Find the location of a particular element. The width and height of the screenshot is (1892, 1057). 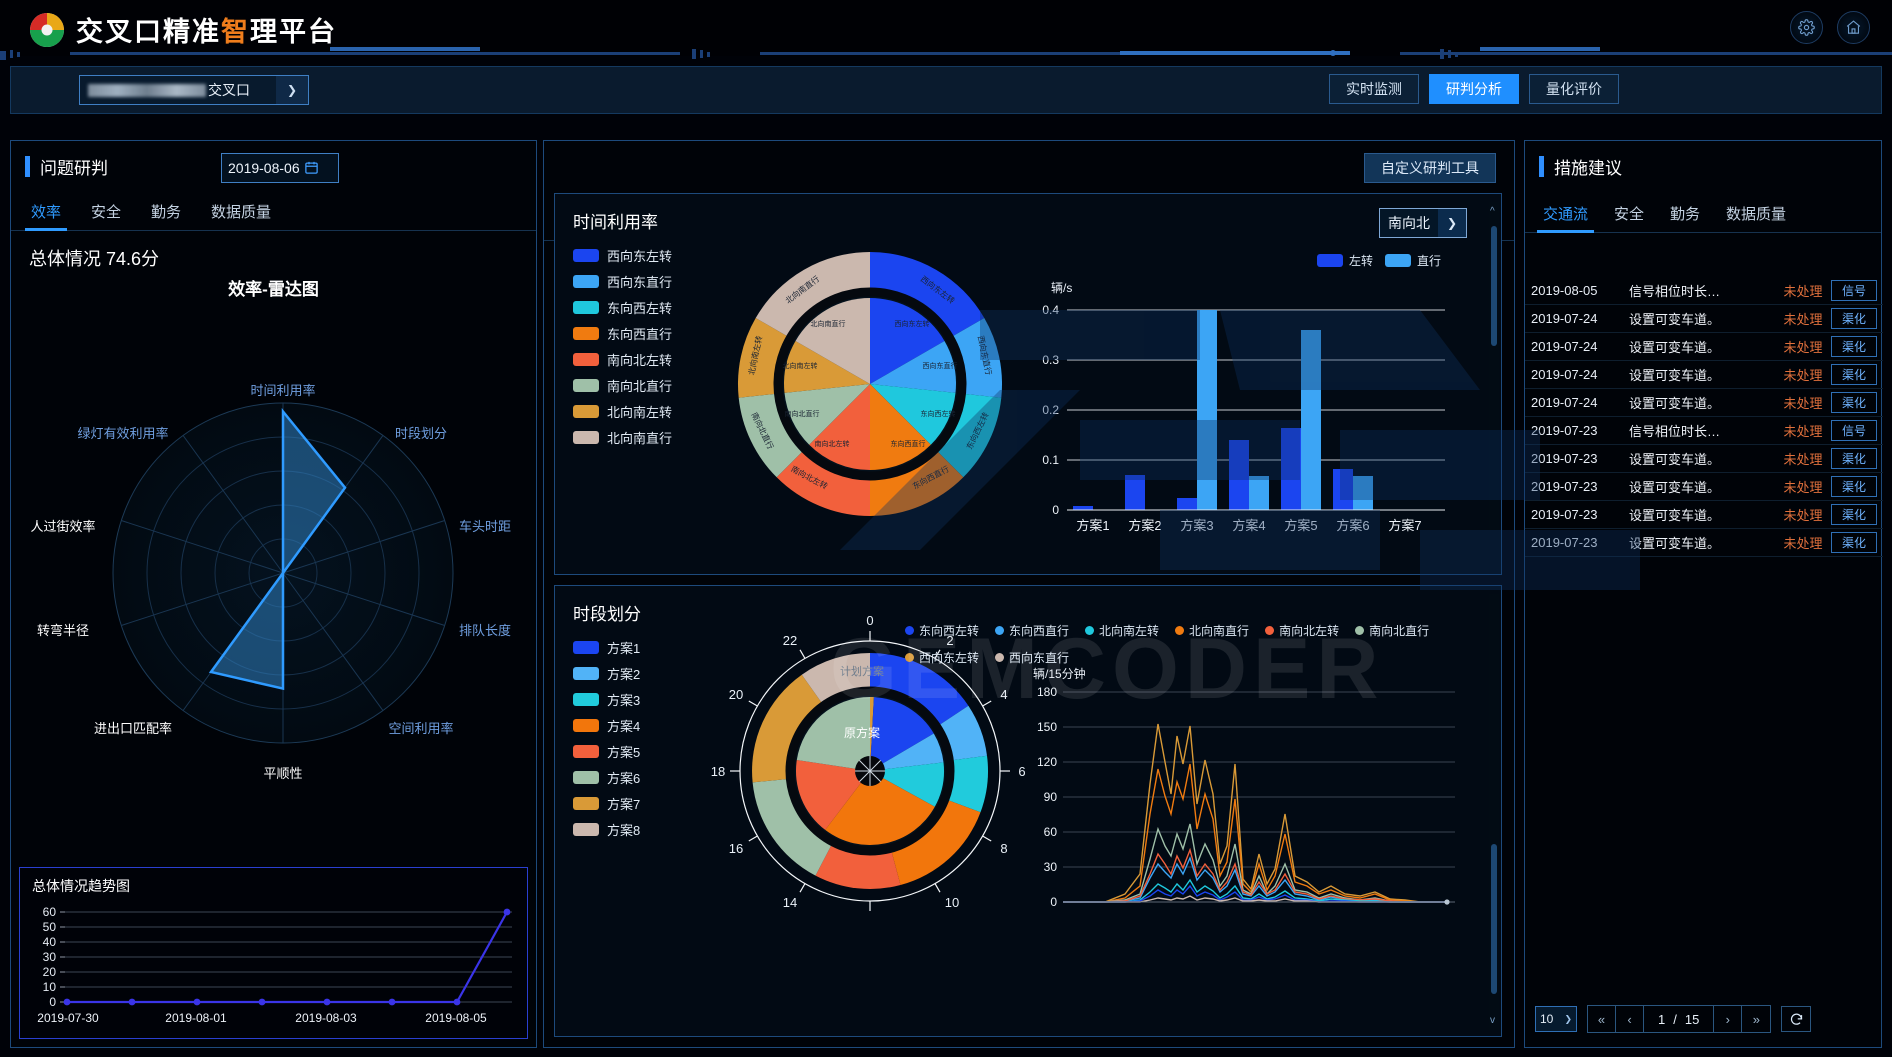

legend-item: 方案5 is located at coordinates (606, 751).